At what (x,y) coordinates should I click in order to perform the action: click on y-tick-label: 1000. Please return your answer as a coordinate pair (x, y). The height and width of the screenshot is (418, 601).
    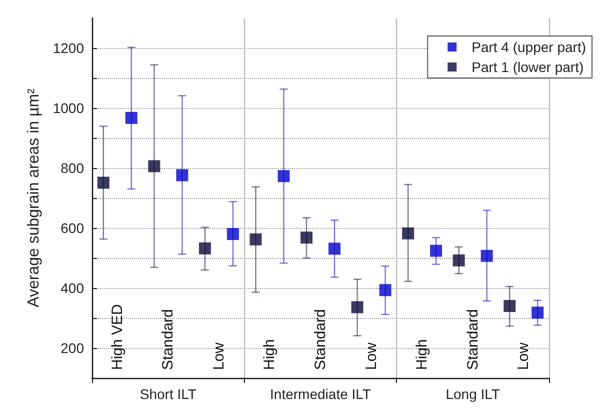
    Looking at the image, I should click on (68, 108).